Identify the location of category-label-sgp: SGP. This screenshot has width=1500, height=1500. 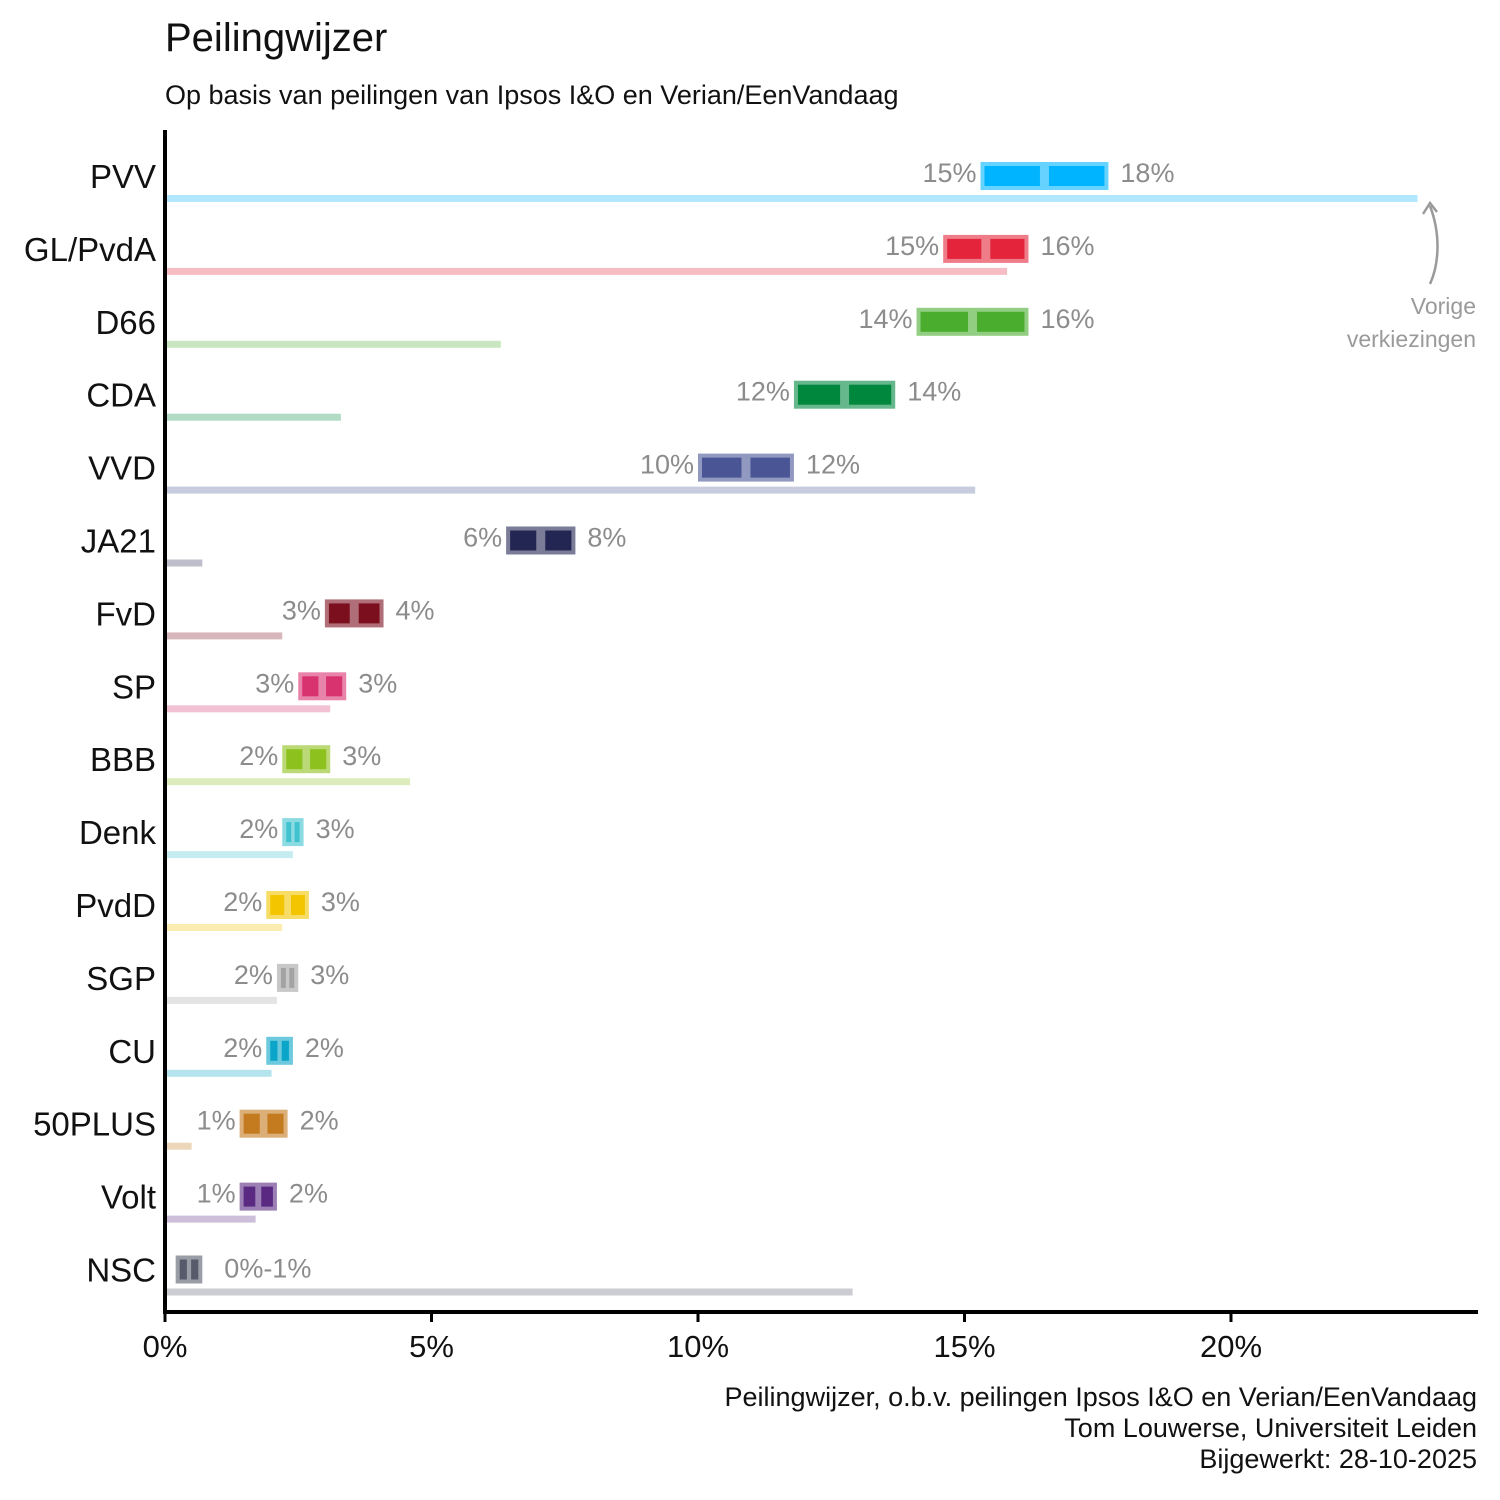
(121, 978).